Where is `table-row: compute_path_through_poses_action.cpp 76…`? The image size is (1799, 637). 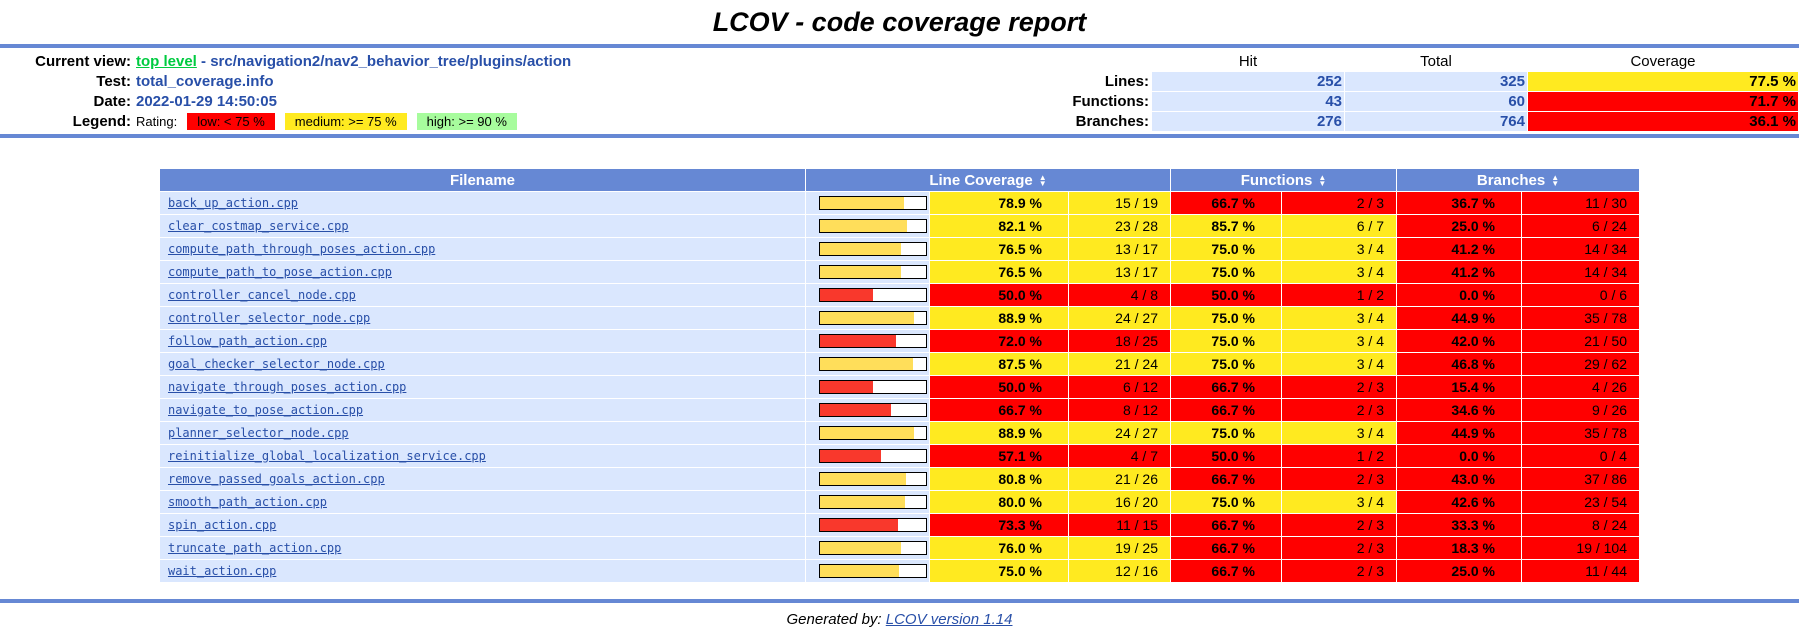
table-row: compute_path_through_poses_action.cpp 76… is located at coordinates (899, 249).